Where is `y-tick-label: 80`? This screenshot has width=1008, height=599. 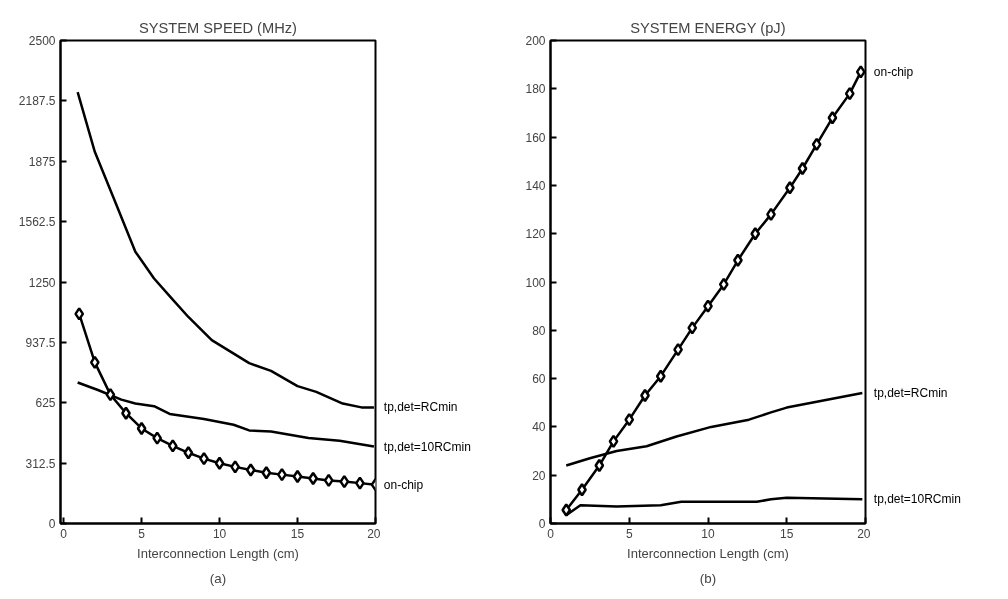
y-tick-label: 80 is located at coordinates (539, 330).